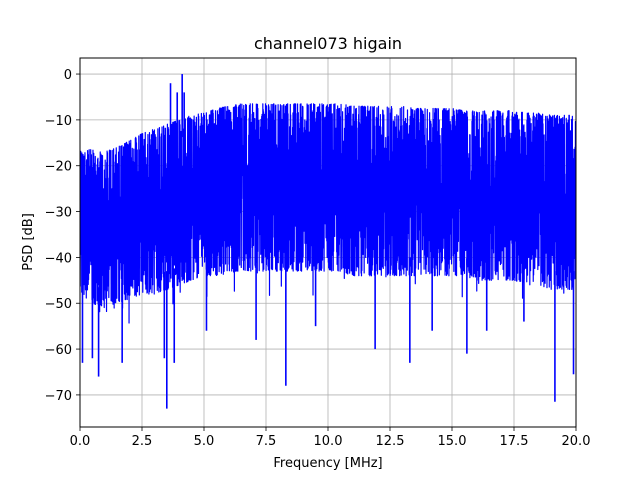 The height and width of the screenshot is (480, 640). What do you see at coordinates (28, 242) in the screenshot?
I see `y-axis-title: PSD [dB]` at bounding box center [28, 242].